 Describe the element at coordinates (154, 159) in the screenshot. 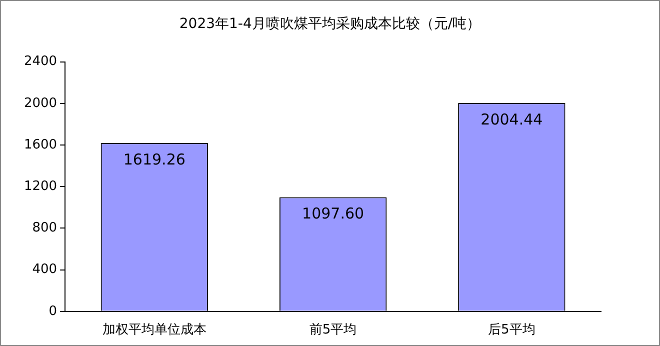

I see `data-label: 1619.26` at that location.